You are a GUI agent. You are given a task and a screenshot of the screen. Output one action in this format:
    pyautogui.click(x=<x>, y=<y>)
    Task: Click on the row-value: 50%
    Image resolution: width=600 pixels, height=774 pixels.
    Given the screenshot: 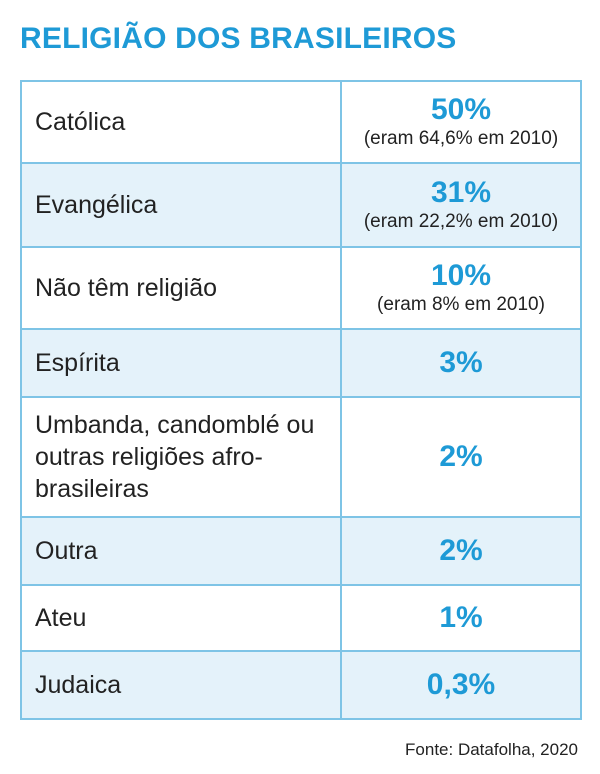 What is the action you would take?
    pyautogui.click(x=461, y=109)
    